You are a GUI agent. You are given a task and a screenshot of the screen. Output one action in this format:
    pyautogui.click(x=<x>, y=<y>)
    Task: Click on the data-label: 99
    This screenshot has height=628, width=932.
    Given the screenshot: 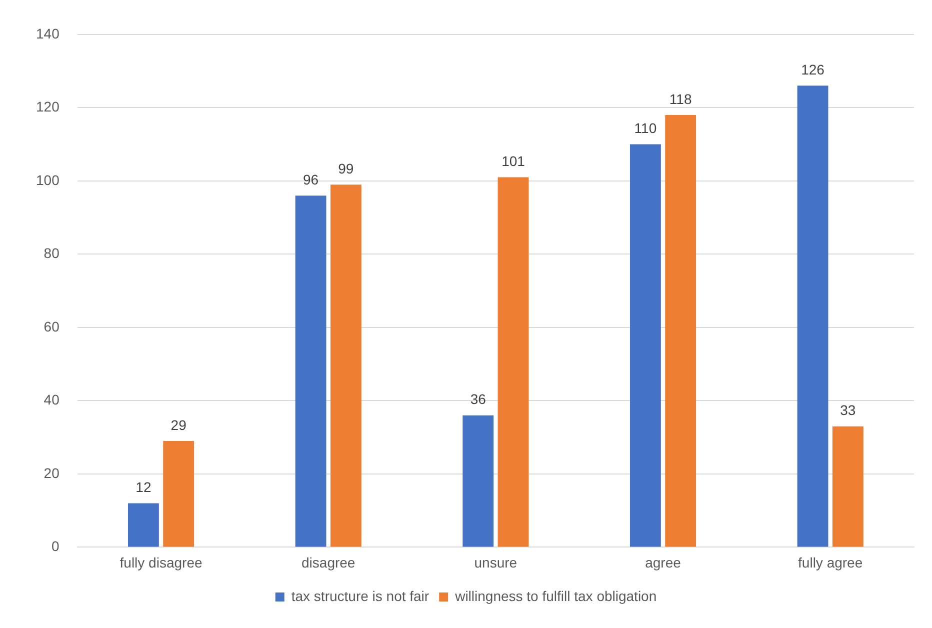 What is the action you would take?
    pyautogui.click(x=346, y=168)
    